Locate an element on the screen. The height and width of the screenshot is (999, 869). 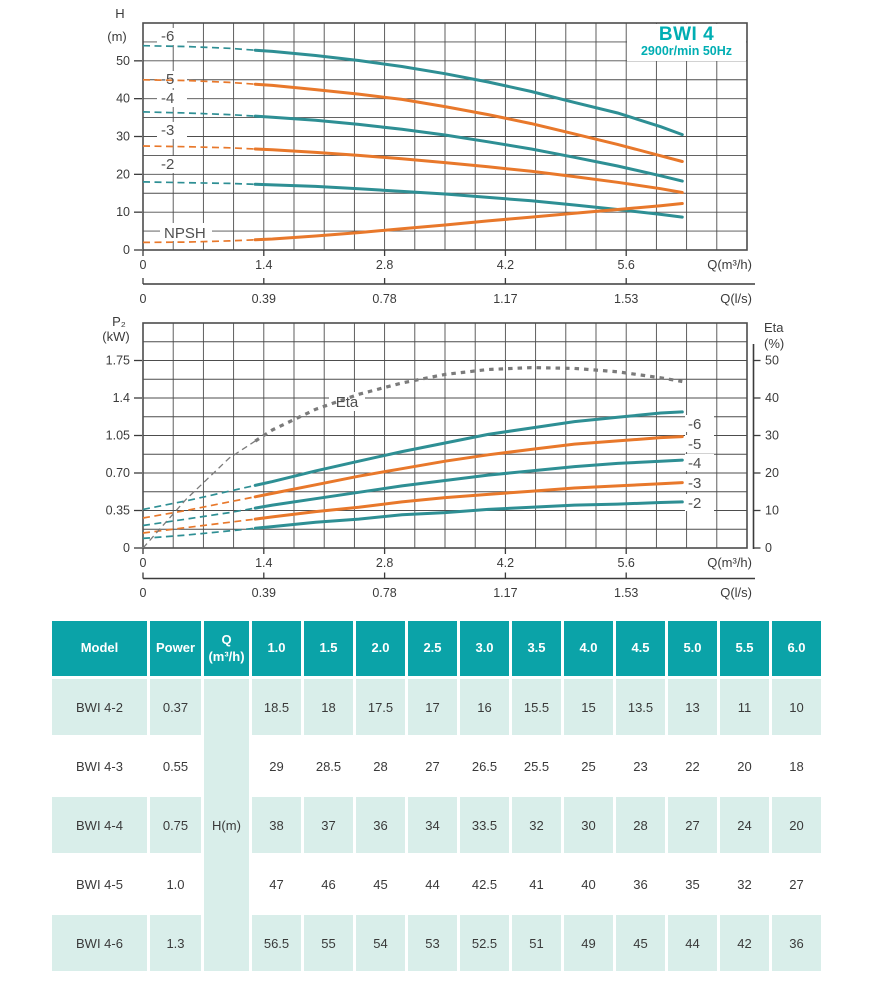
x-axis2-title: Q(l/s) is located at coordinates (736, 592).